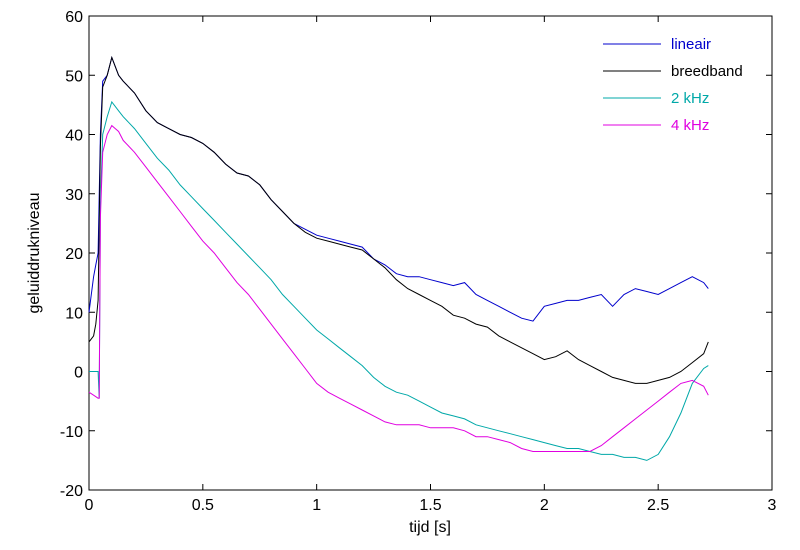 Image resolution: width=800 pixels, height=550 pixels. What do you see at coordinates (71, 491) in the screenshot?
I see `y-tick-label: -20` at bounding box center [71, 491].